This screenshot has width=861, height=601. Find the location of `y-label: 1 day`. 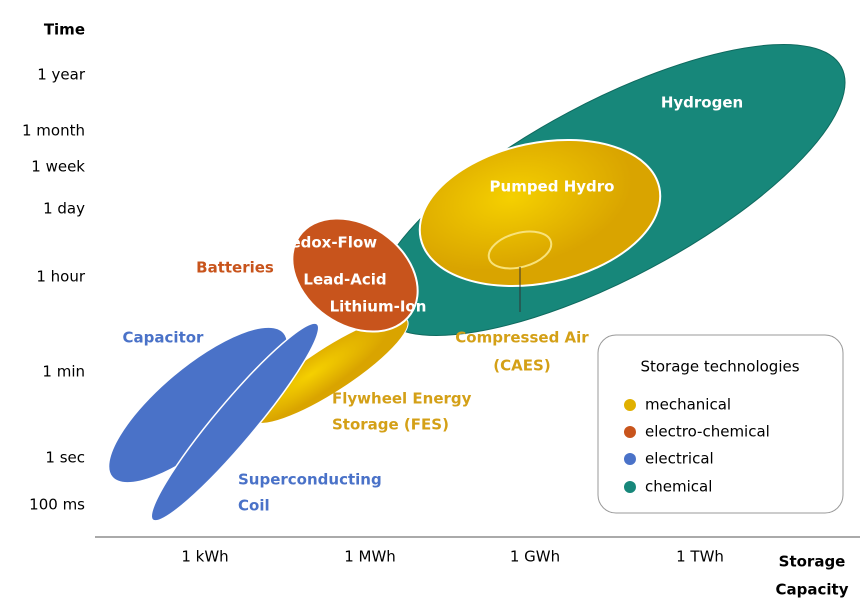

y-label: 1 day is located at coordinates (64, 209).